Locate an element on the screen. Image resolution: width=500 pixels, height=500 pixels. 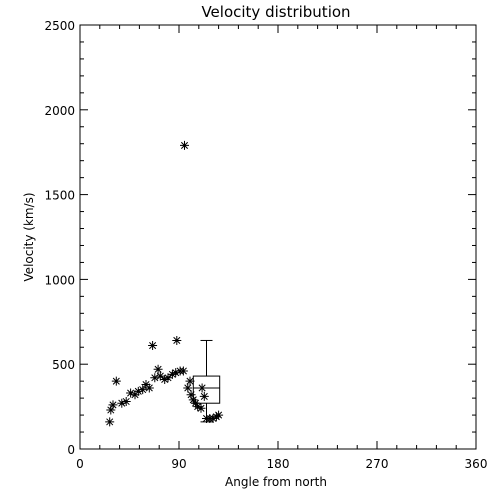
x-tick-label: 270 is located at coordinates (377, 464).